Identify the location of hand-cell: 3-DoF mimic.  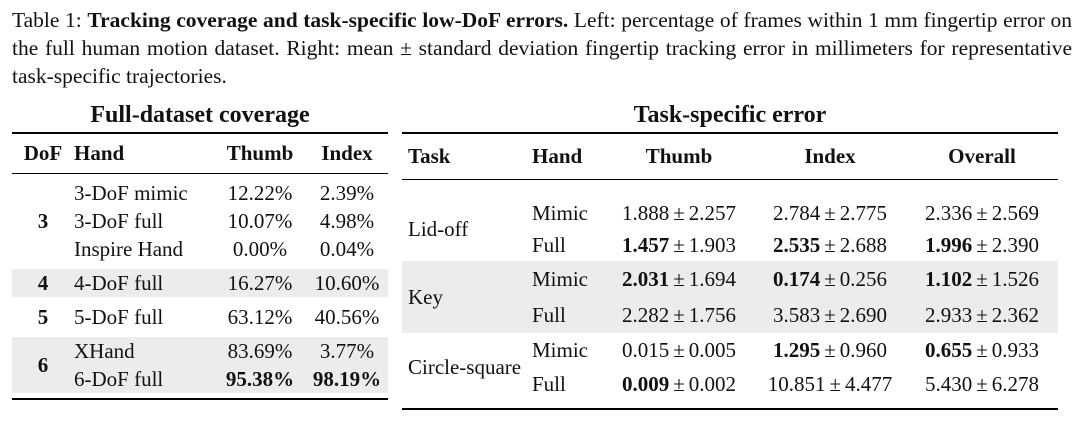
(131, 192).